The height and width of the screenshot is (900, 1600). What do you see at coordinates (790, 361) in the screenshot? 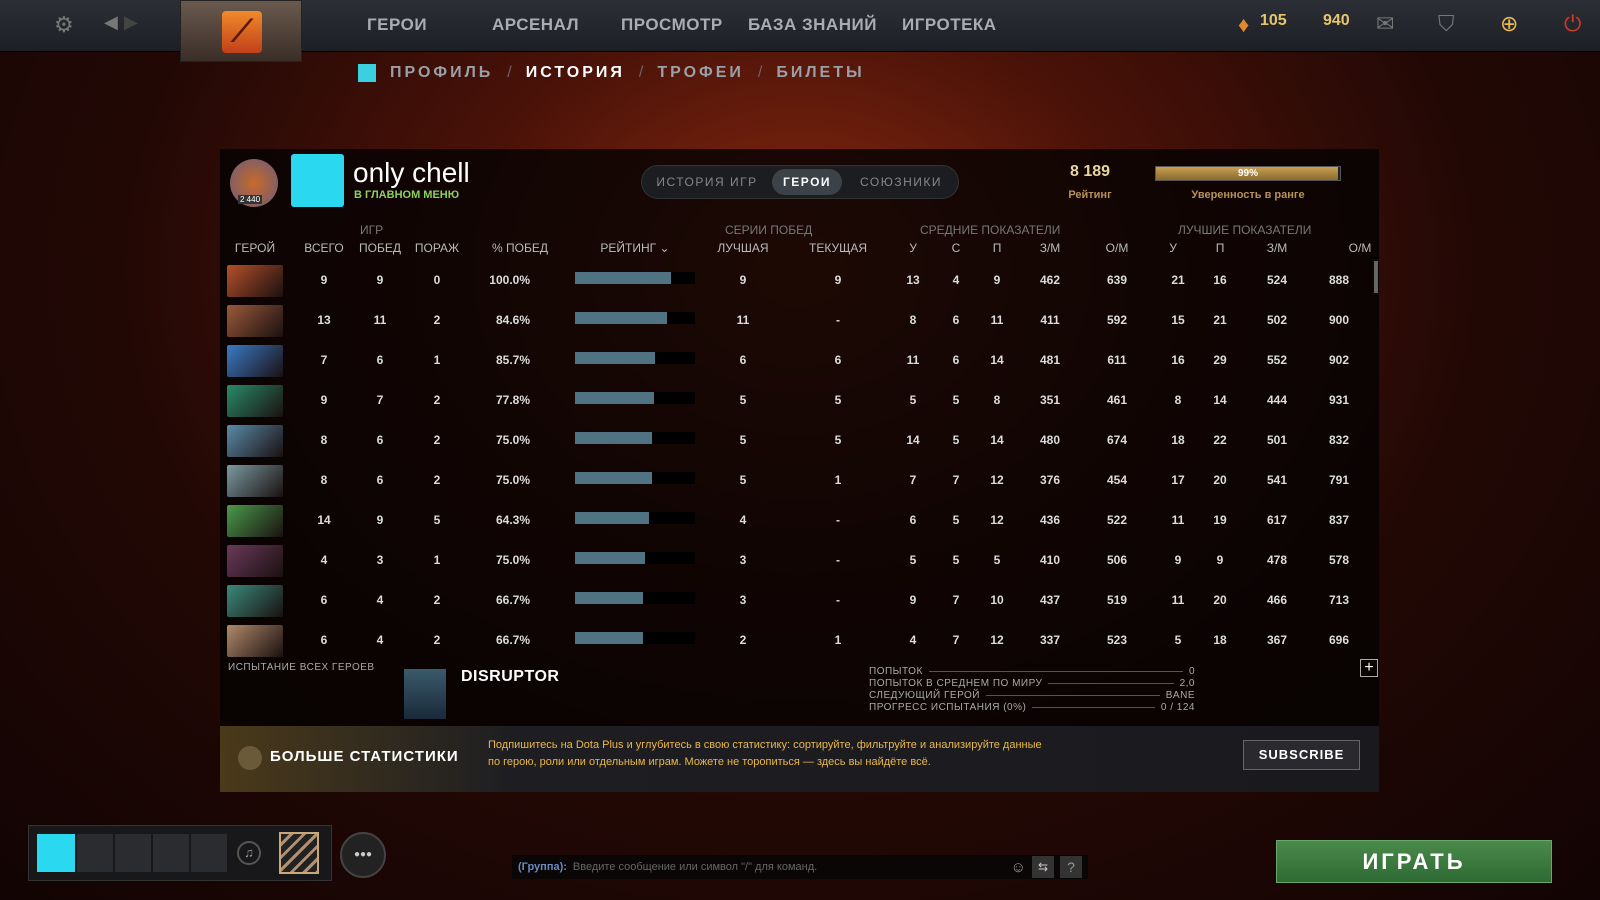
I see `table-row: 7 6 1 85.7% 6 6 11 6 14 481 611 16 29 552 902` at bounding box center [790, 361].